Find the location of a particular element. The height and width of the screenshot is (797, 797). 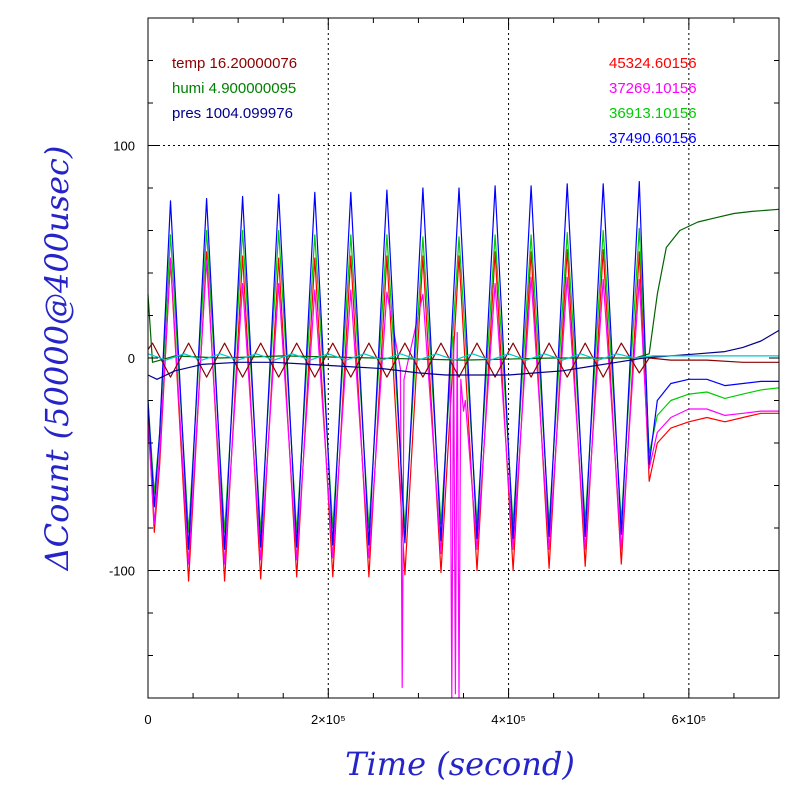

y-axis-title: ΔCount (50000@400usec) is located at coordinates (57, 359).